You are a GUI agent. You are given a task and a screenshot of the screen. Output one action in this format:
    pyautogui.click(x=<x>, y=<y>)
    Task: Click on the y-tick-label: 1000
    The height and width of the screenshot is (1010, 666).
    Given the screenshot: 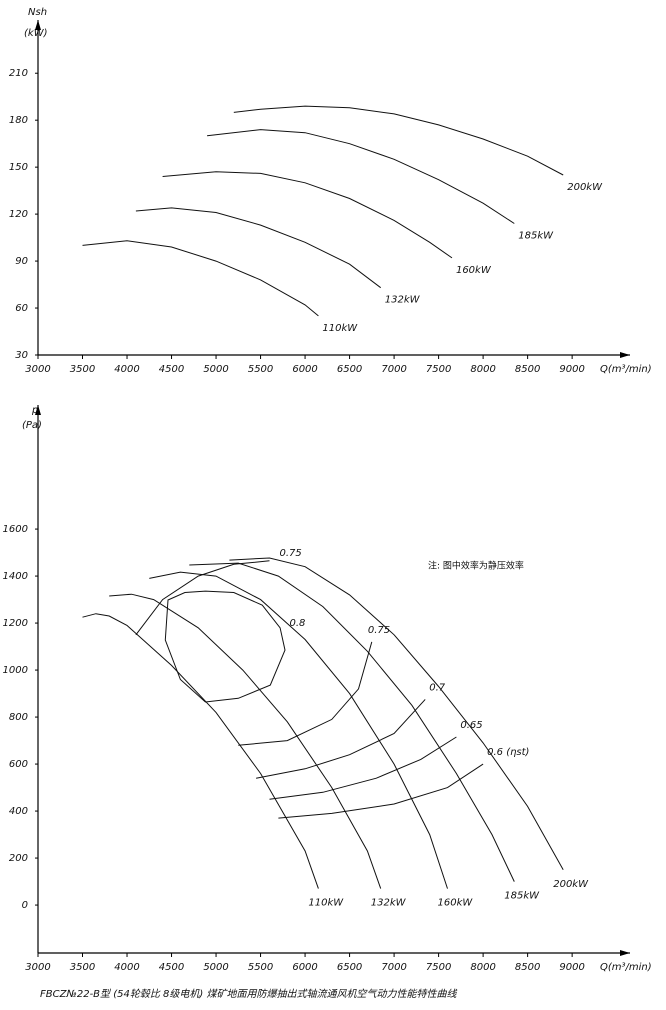 What is the action you would take?
    pyautogui.click(x=15, y=670)
    